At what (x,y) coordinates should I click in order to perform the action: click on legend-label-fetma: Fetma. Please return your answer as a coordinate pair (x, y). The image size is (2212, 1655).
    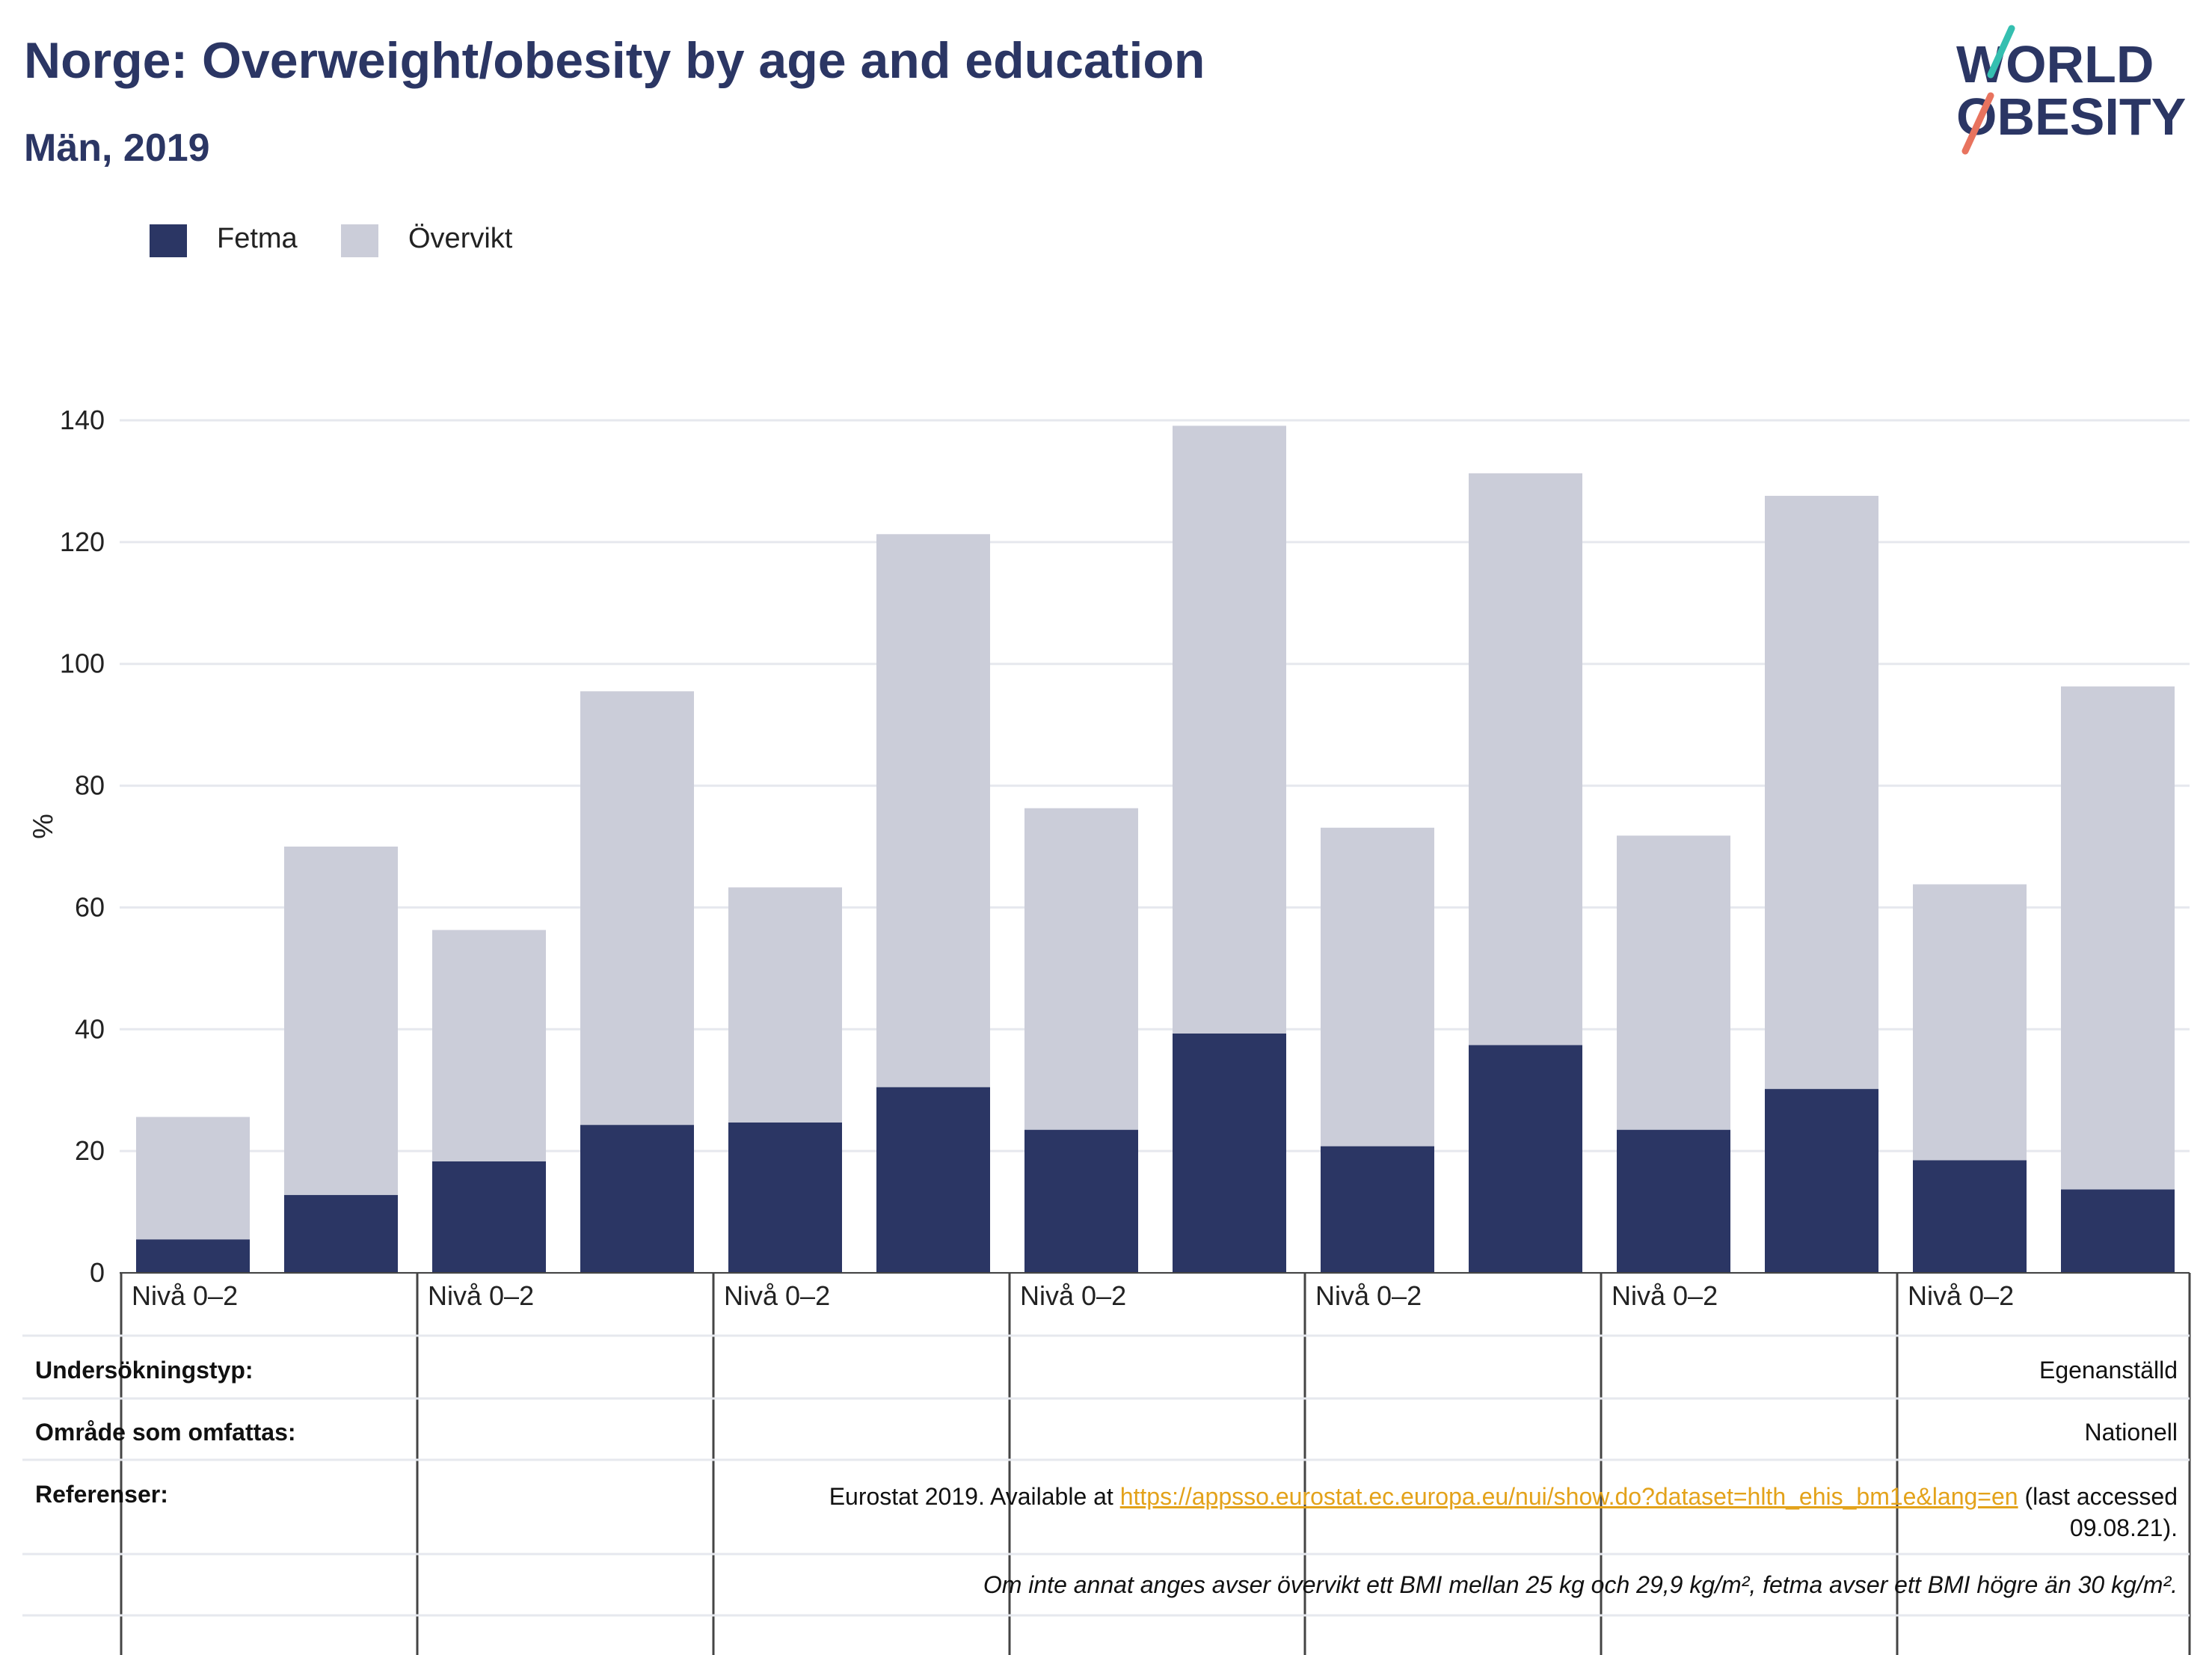
    Looking at the image, I should click on (257, 238).